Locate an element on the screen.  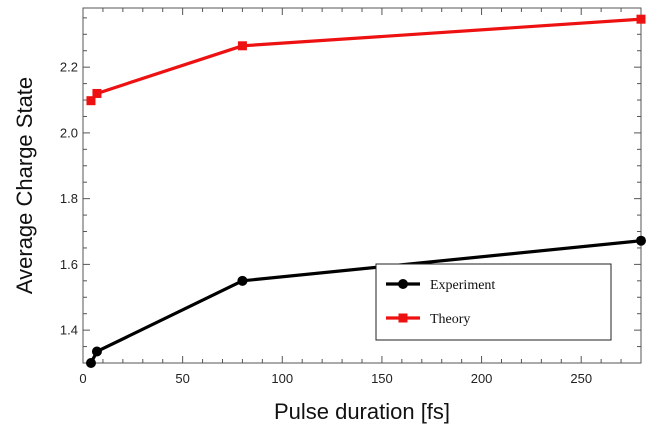
x-tick-label: 150 is located at coordinates (382, 378).